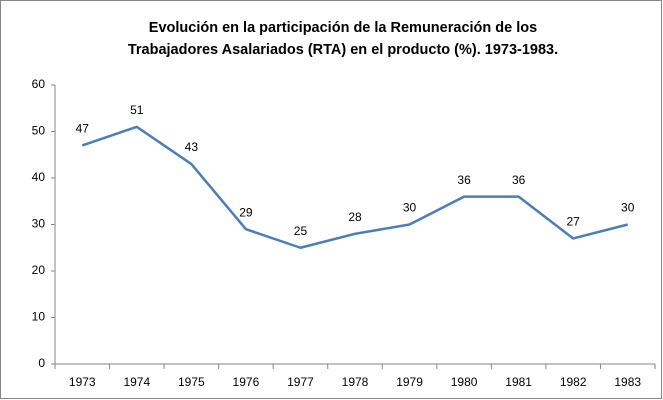 This screenshot has width=663, height=400. I want to click on data-label: 28, so click(355, 217).